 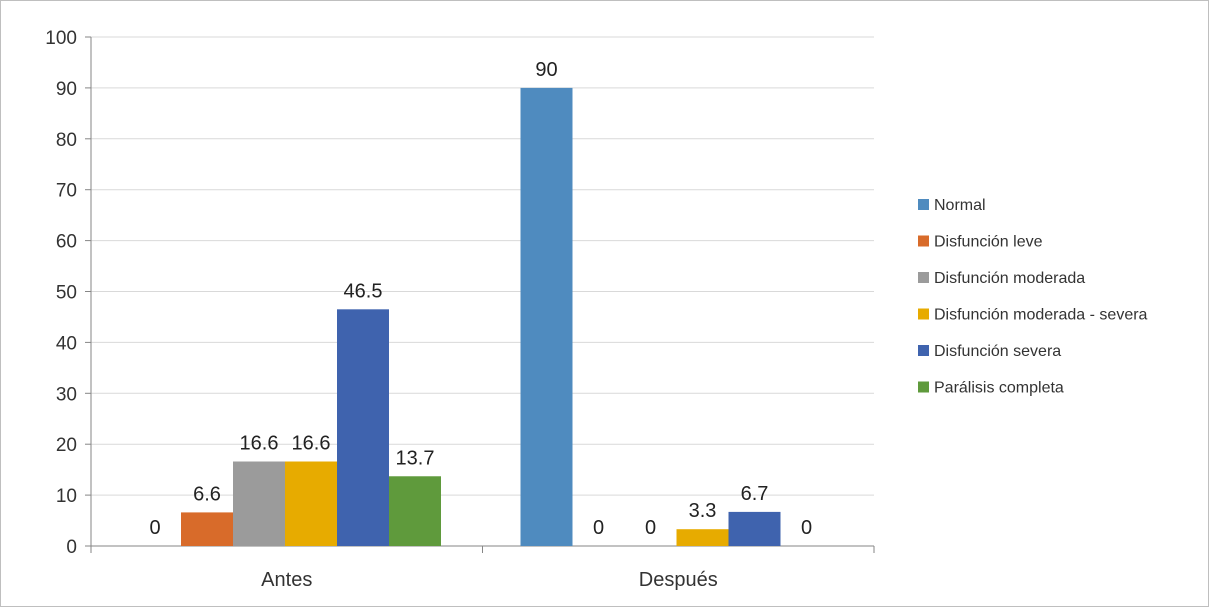 I want to click on data-label: 6.6, so click(x=207, y=494).